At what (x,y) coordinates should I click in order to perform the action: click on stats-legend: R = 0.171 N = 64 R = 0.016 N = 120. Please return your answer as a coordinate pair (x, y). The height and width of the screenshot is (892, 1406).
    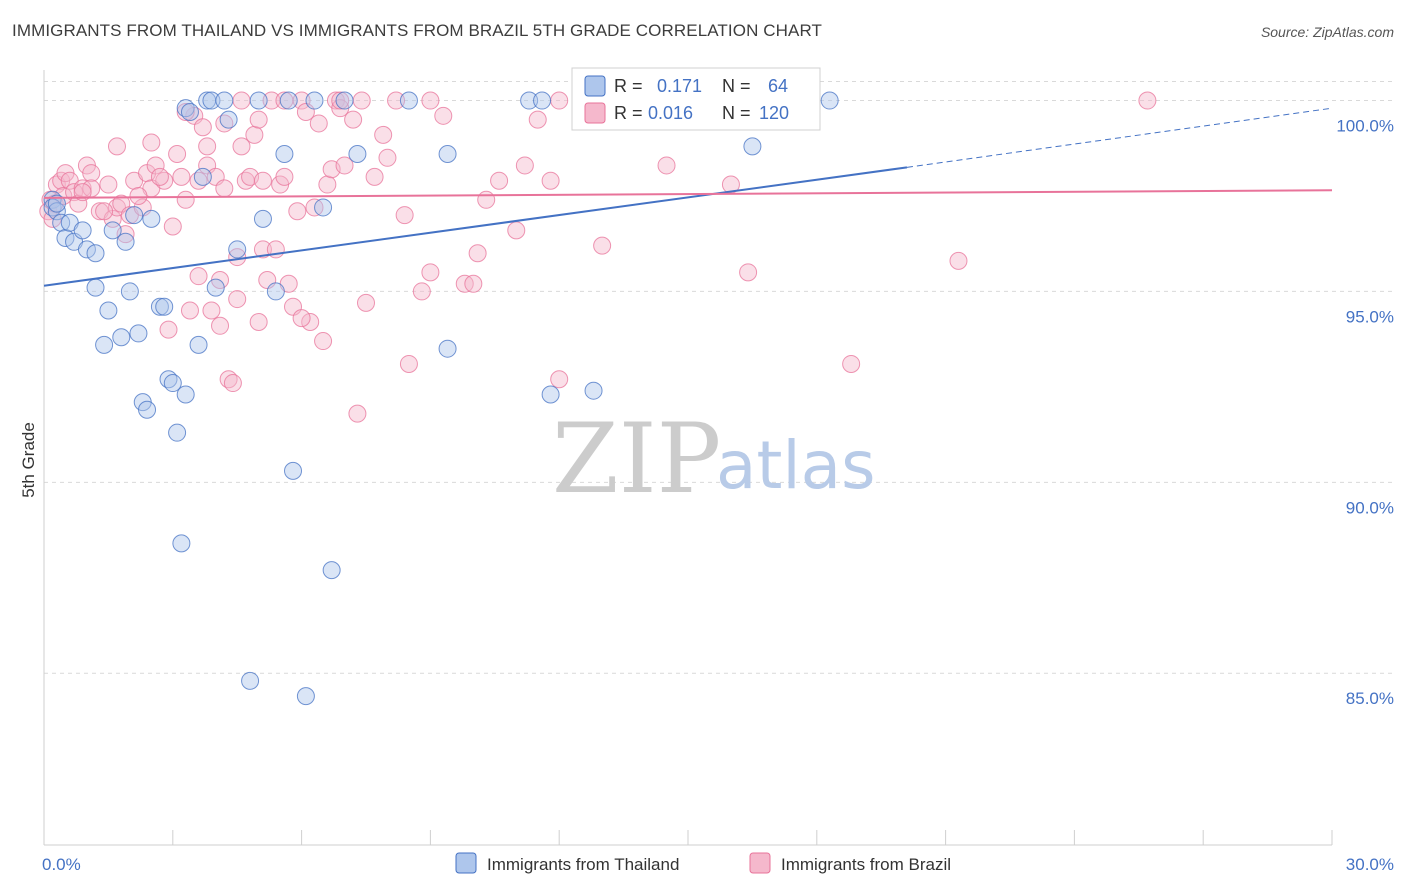
    Looking at the image, I should click on (696, 99).